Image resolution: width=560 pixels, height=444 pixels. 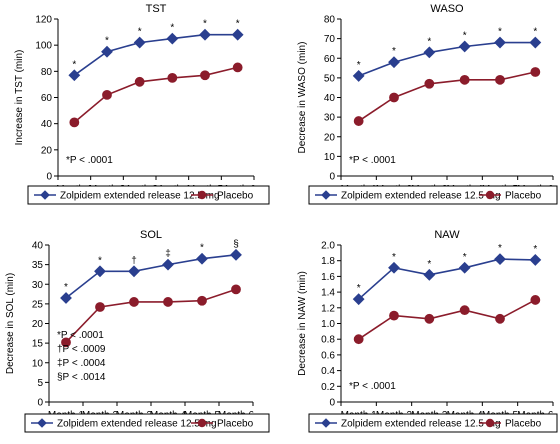 I want to click on y-tick-label: 50, so click(x=330, y=78).